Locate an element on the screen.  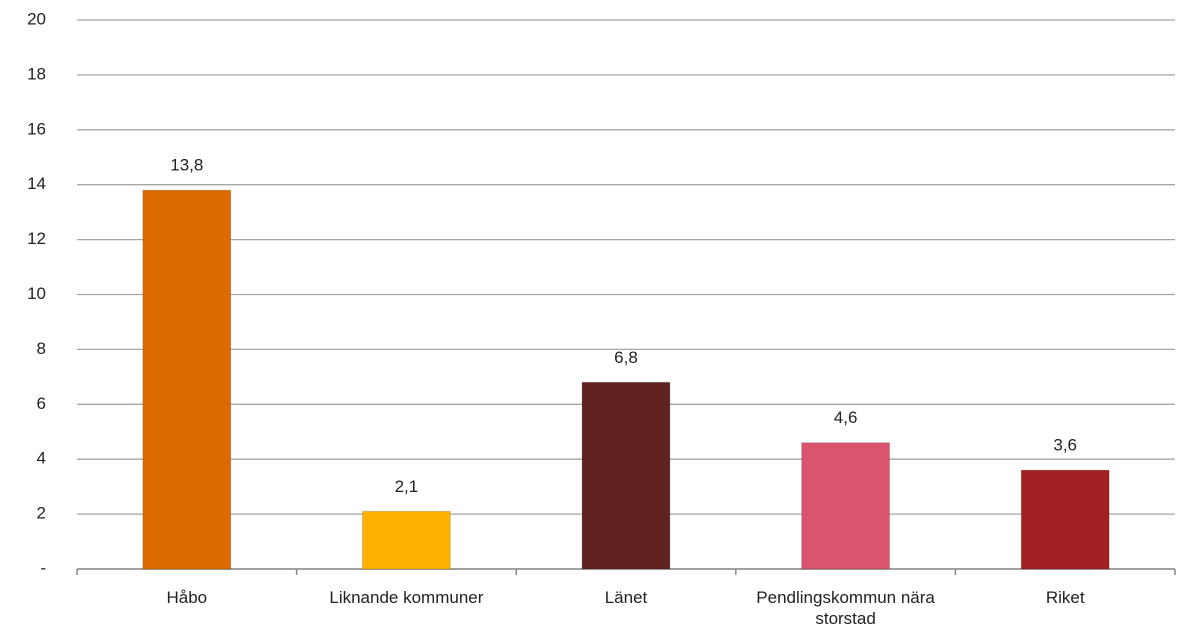
data-label: 2,1 is located at coordinates (407, 486).